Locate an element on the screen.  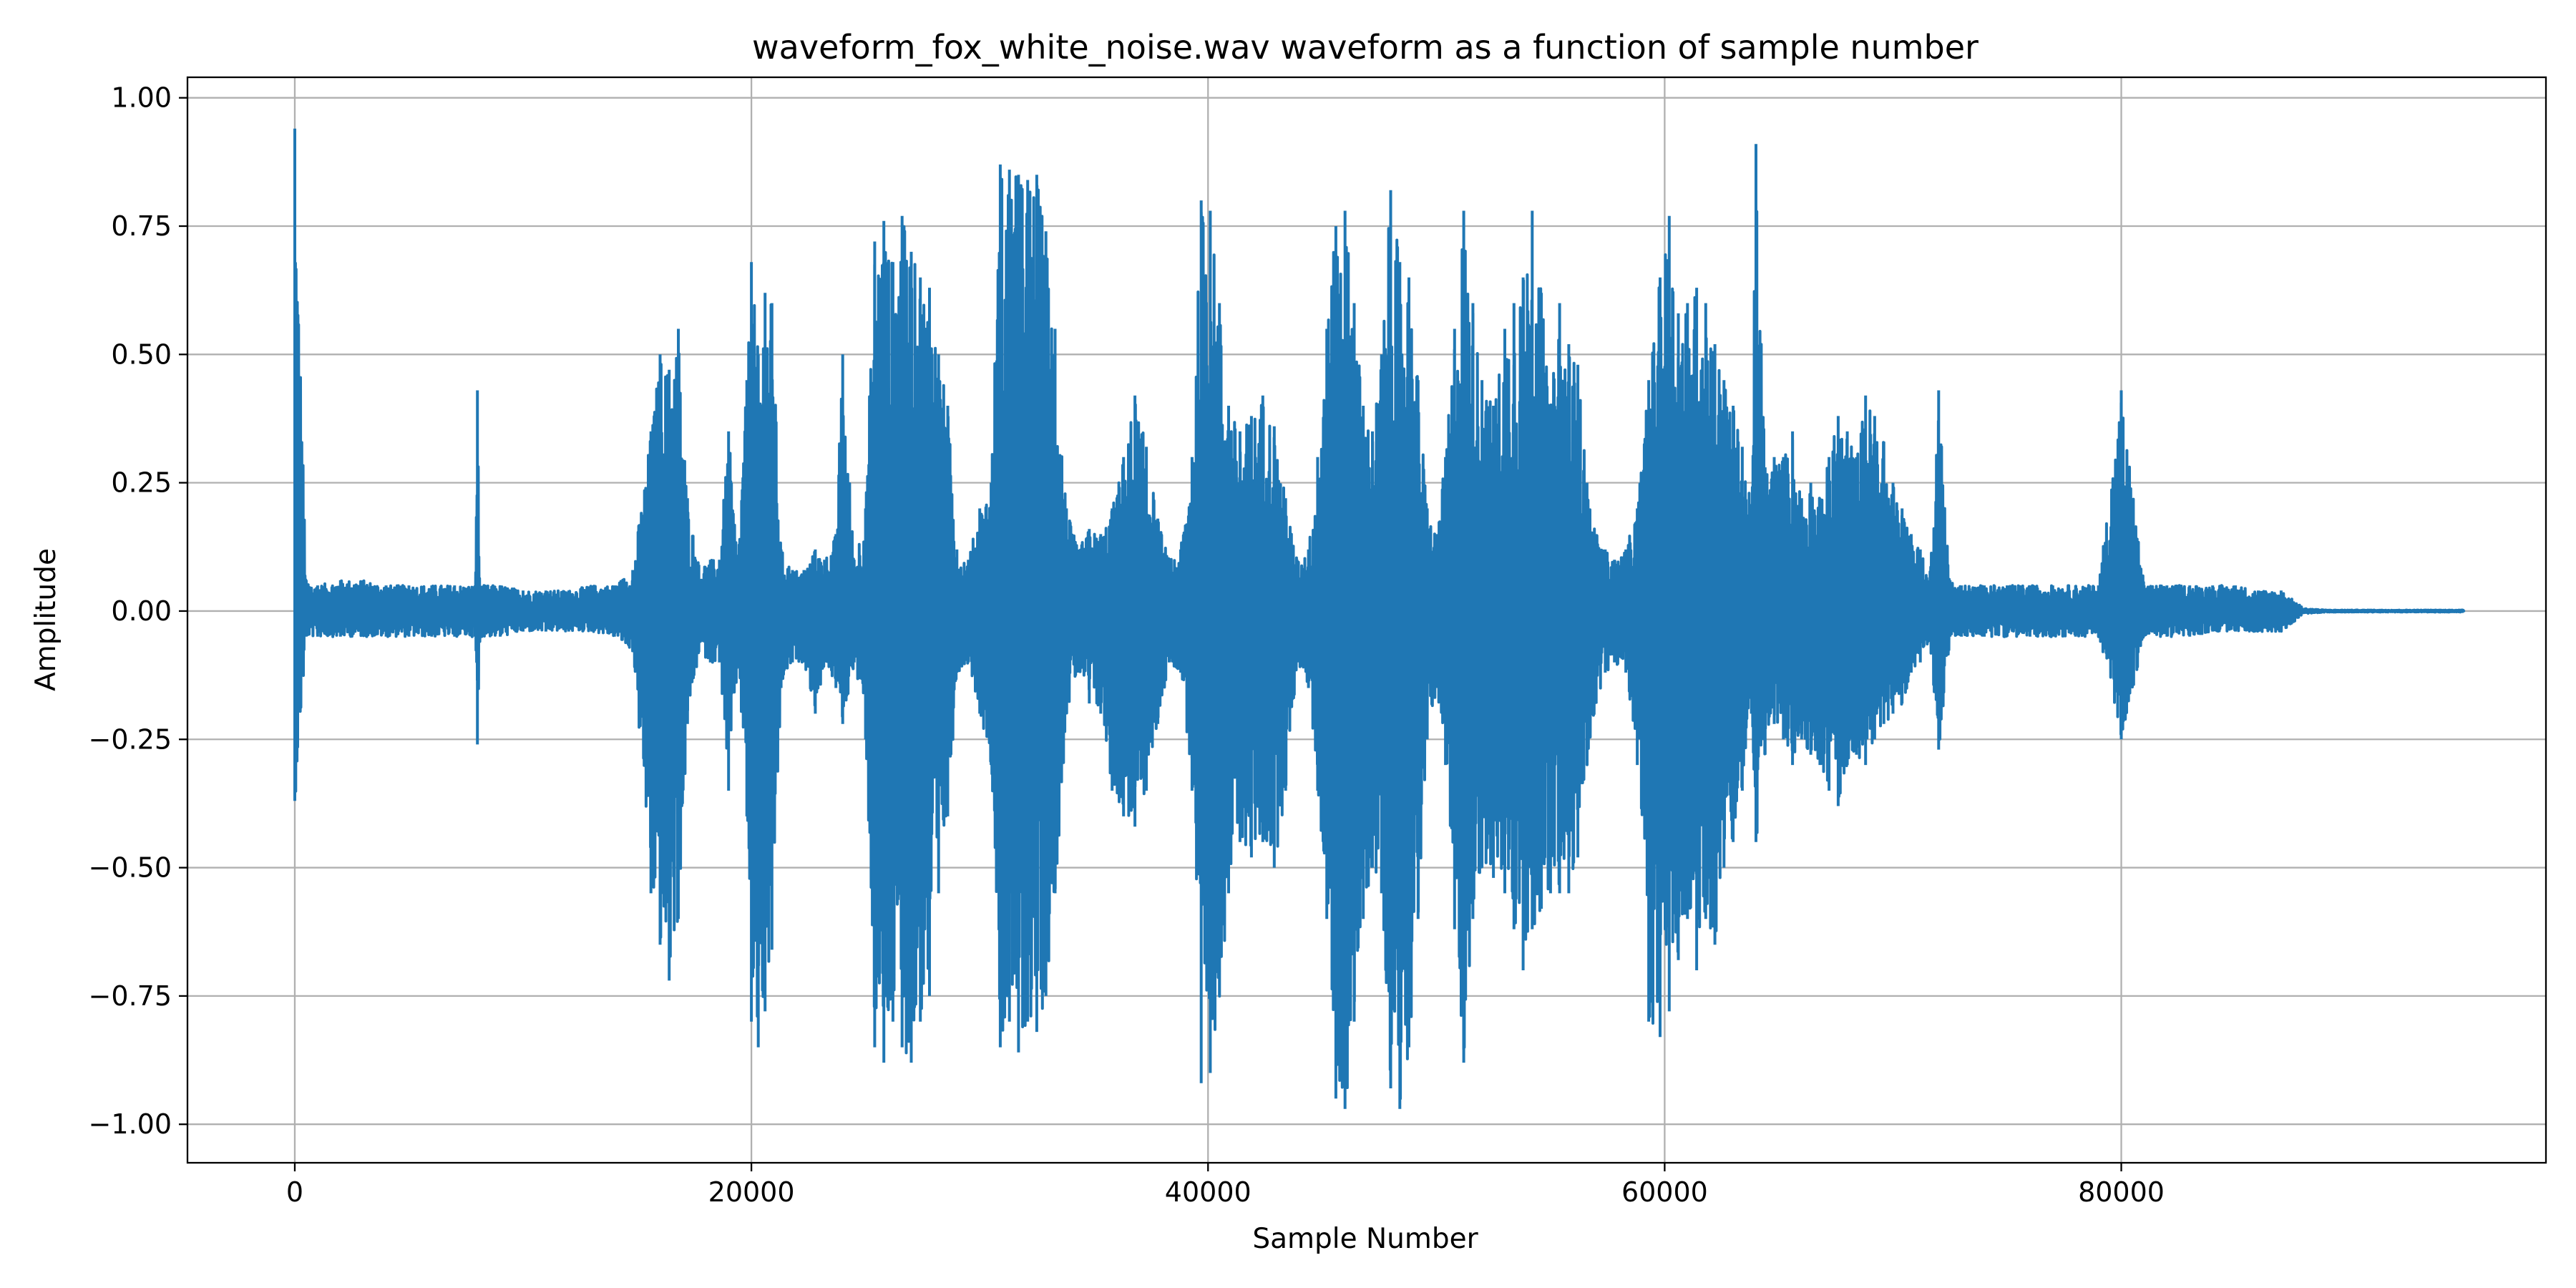
x-tick-label: 0 is located at coordinates (294, 1192).